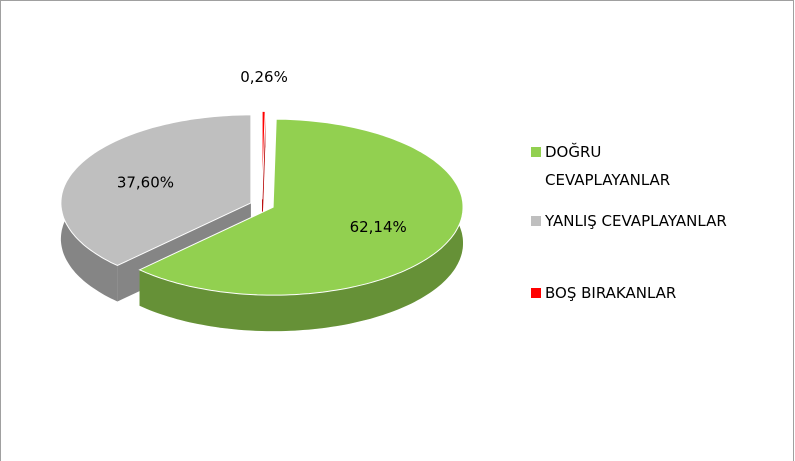 This screenshot has height=461, width=795. I want to click on legend-label: BOŞ BIRAKANLAR, so click(611, 293).